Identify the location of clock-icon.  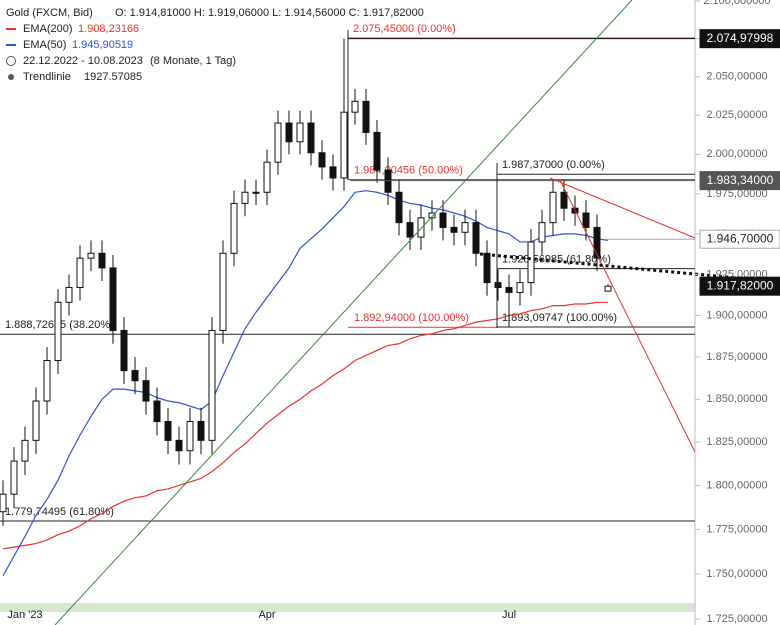
(11, 61).